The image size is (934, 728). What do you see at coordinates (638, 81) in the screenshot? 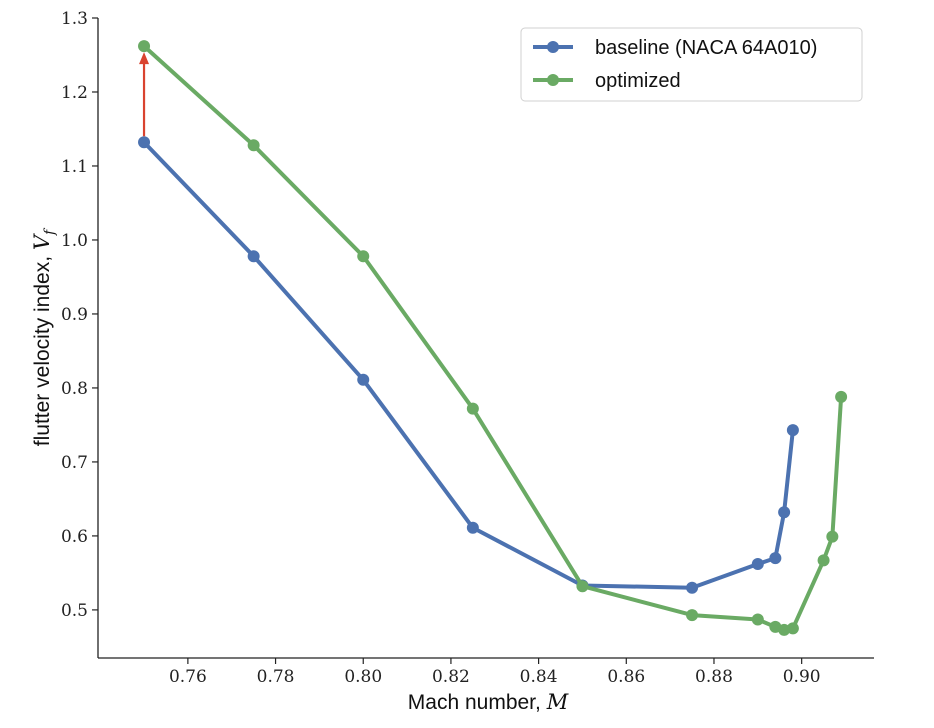
I see `legend-label-optimized: optimized` at bounding box center [638, 81].